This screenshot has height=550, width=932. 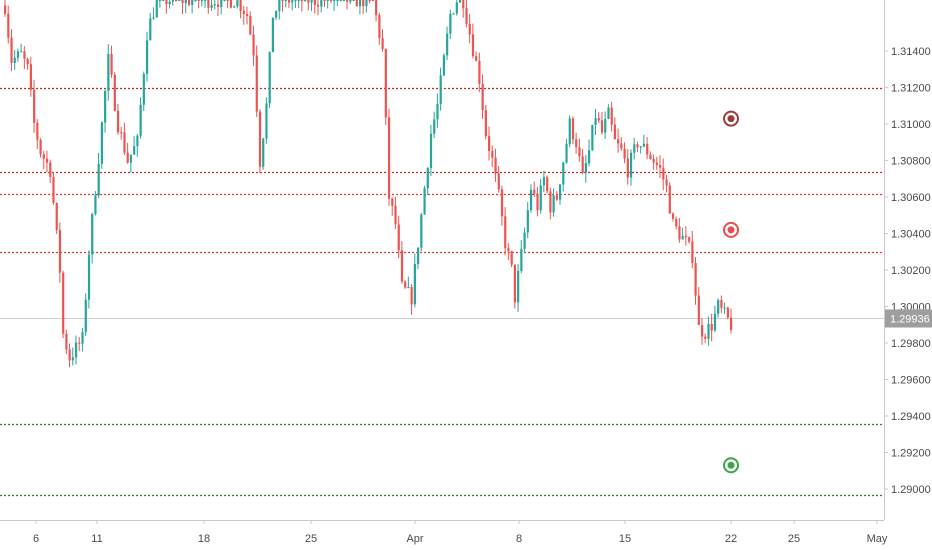 What do you see at coordinates (519, 539) in the screenshot?
I see `x-tick-label: 8` at bounding box center [519, 539].